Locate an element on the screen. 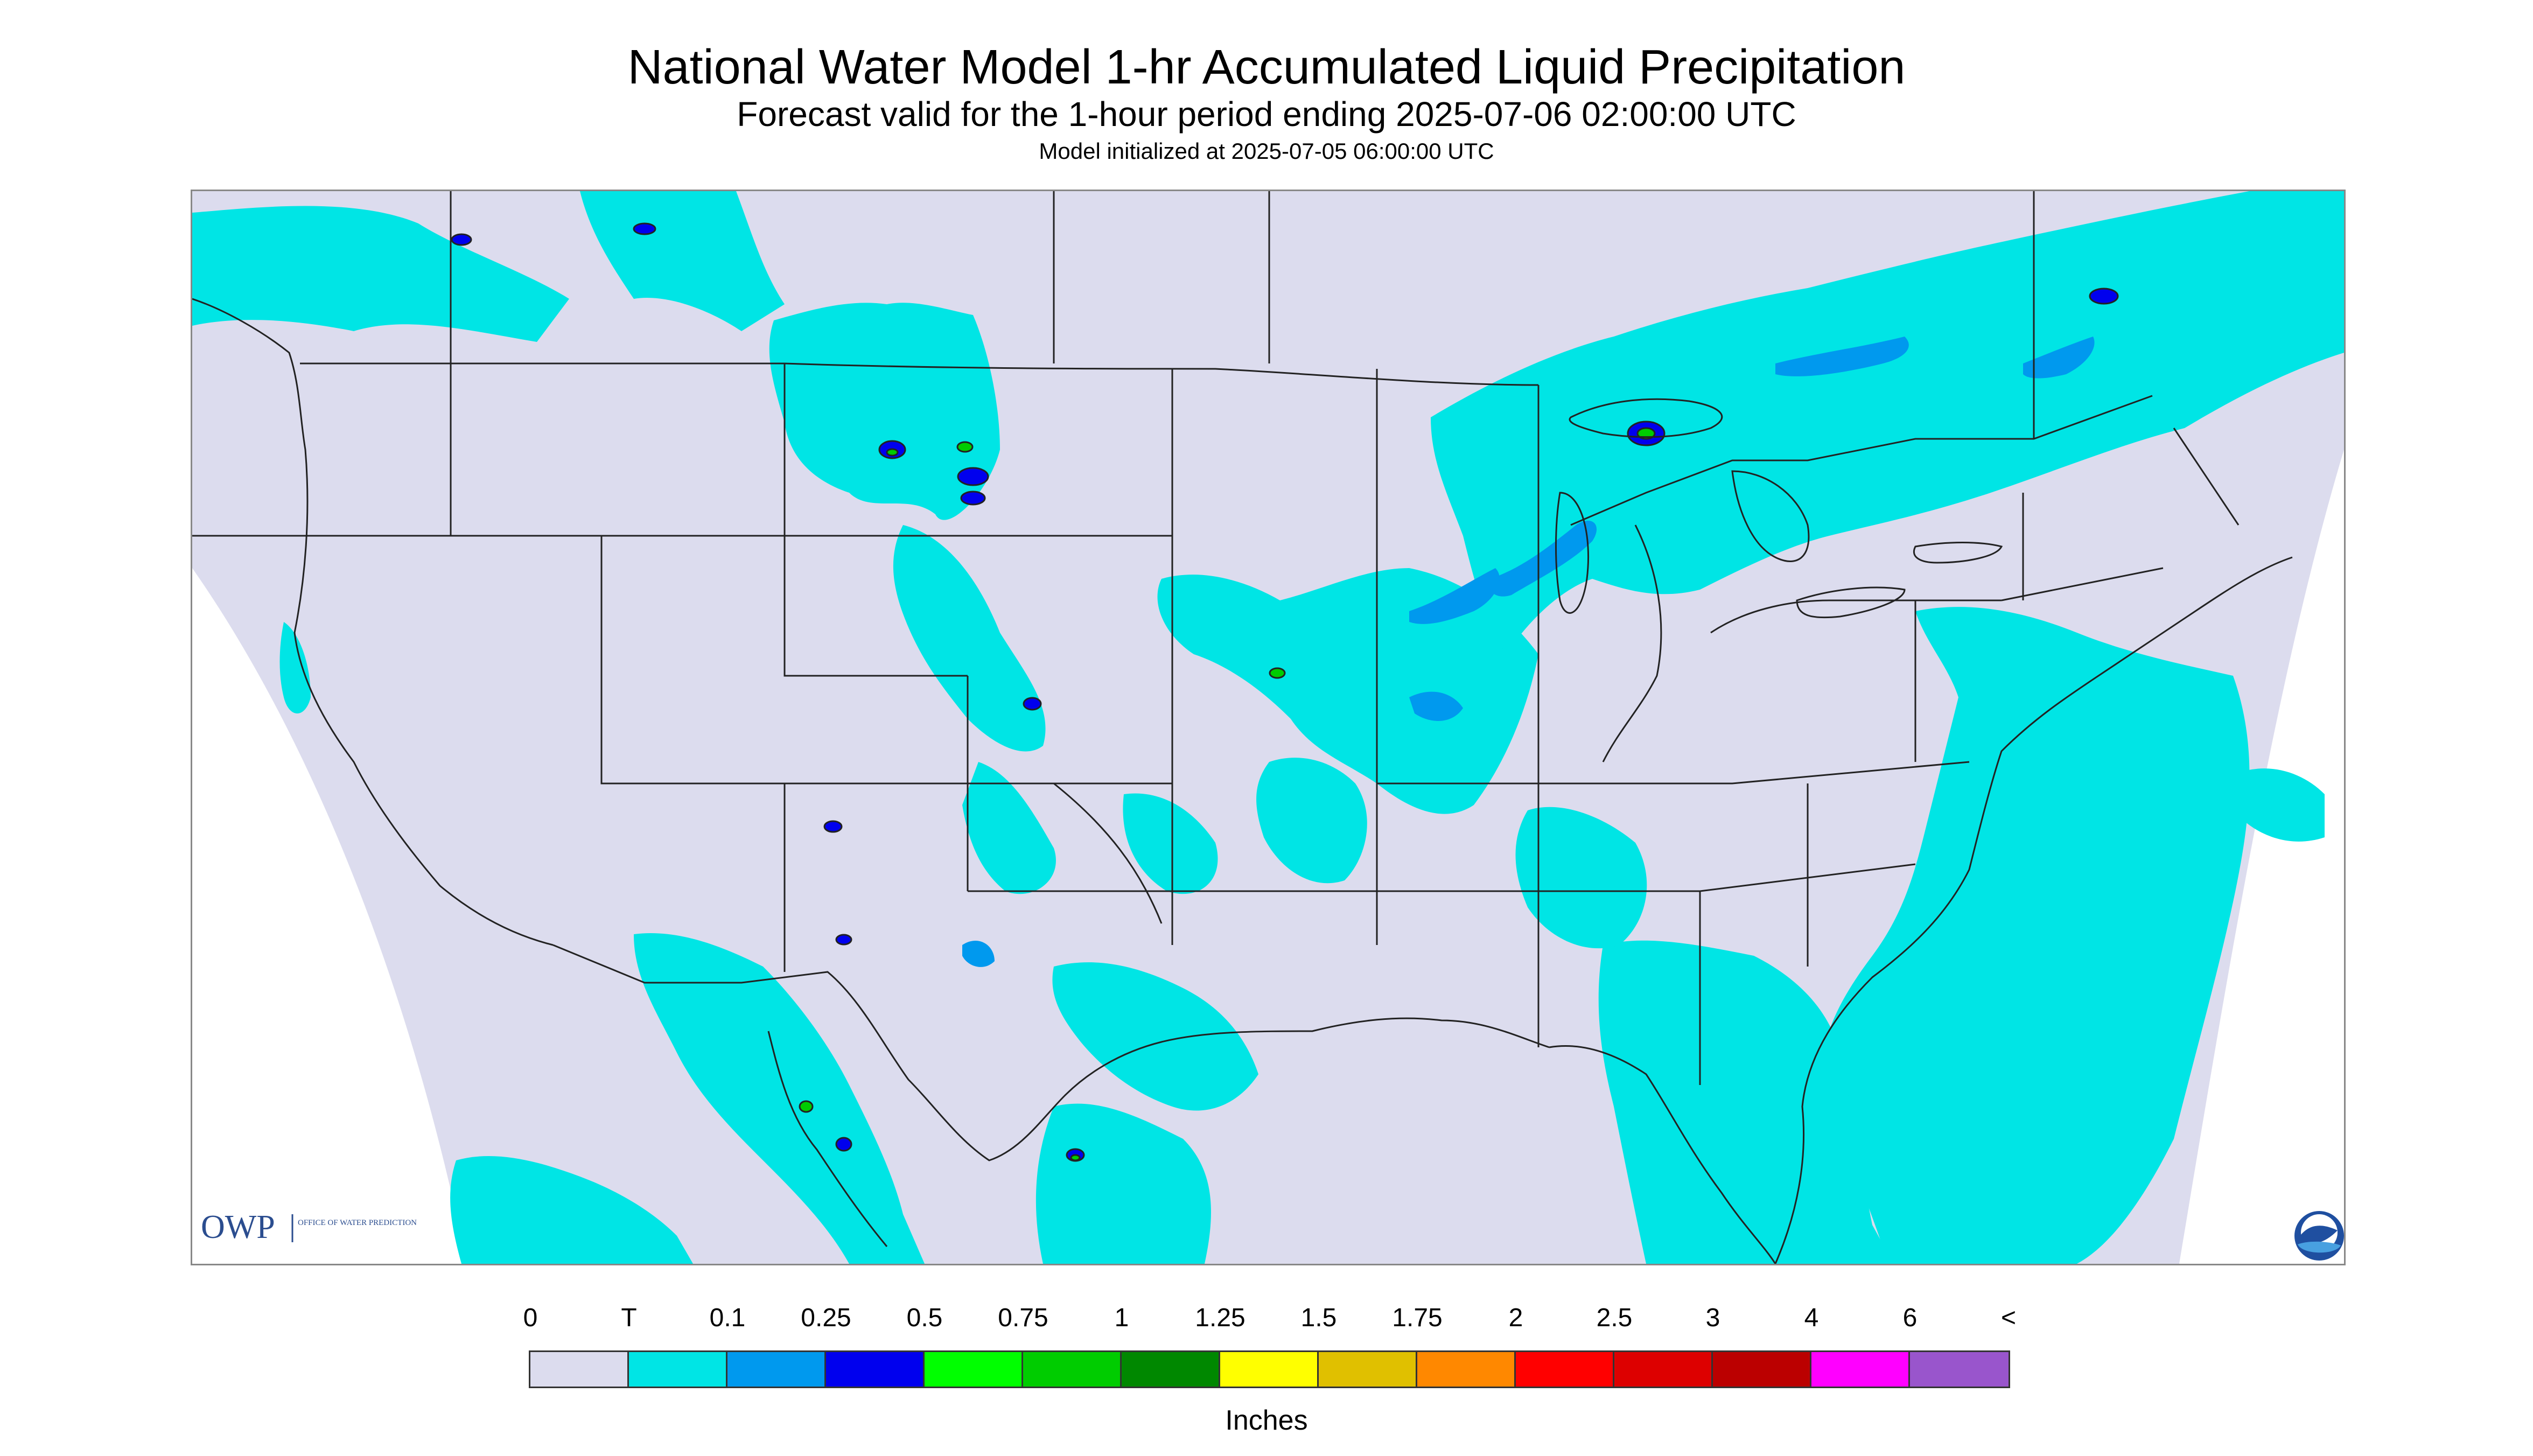 This screenshot has height=1456, width=2533. owp-logo-icon: OWP OFFICE OF WATER PREDICTION is located at coordinates (309, 1227).